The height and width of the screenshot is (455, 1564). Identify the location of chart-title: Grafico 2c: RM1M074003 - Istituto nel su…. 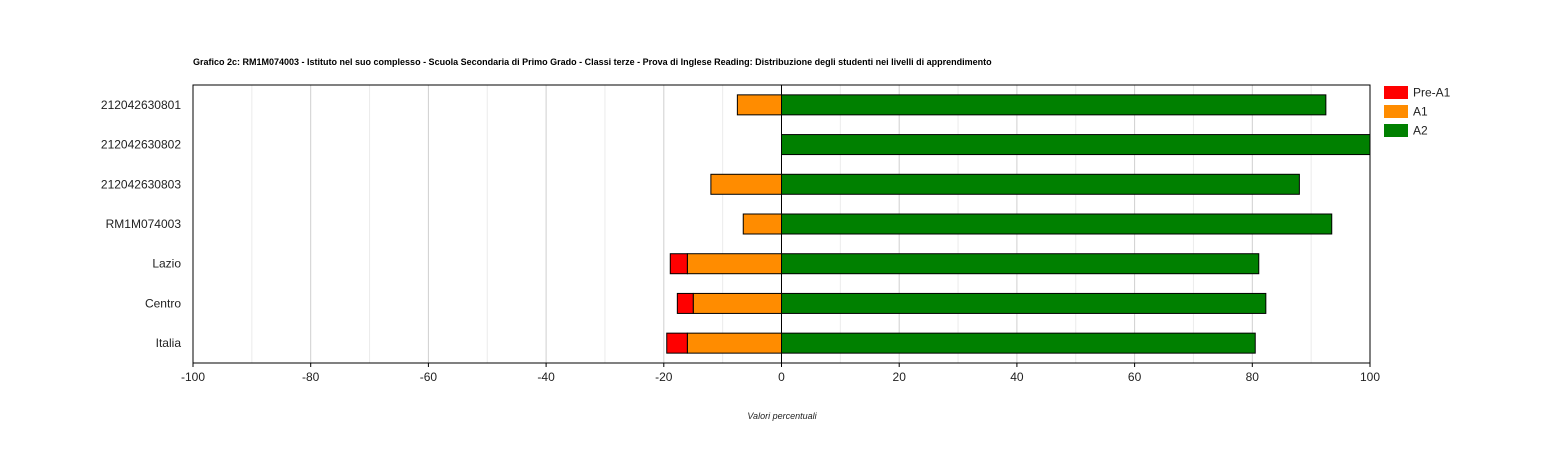
(592, 62).